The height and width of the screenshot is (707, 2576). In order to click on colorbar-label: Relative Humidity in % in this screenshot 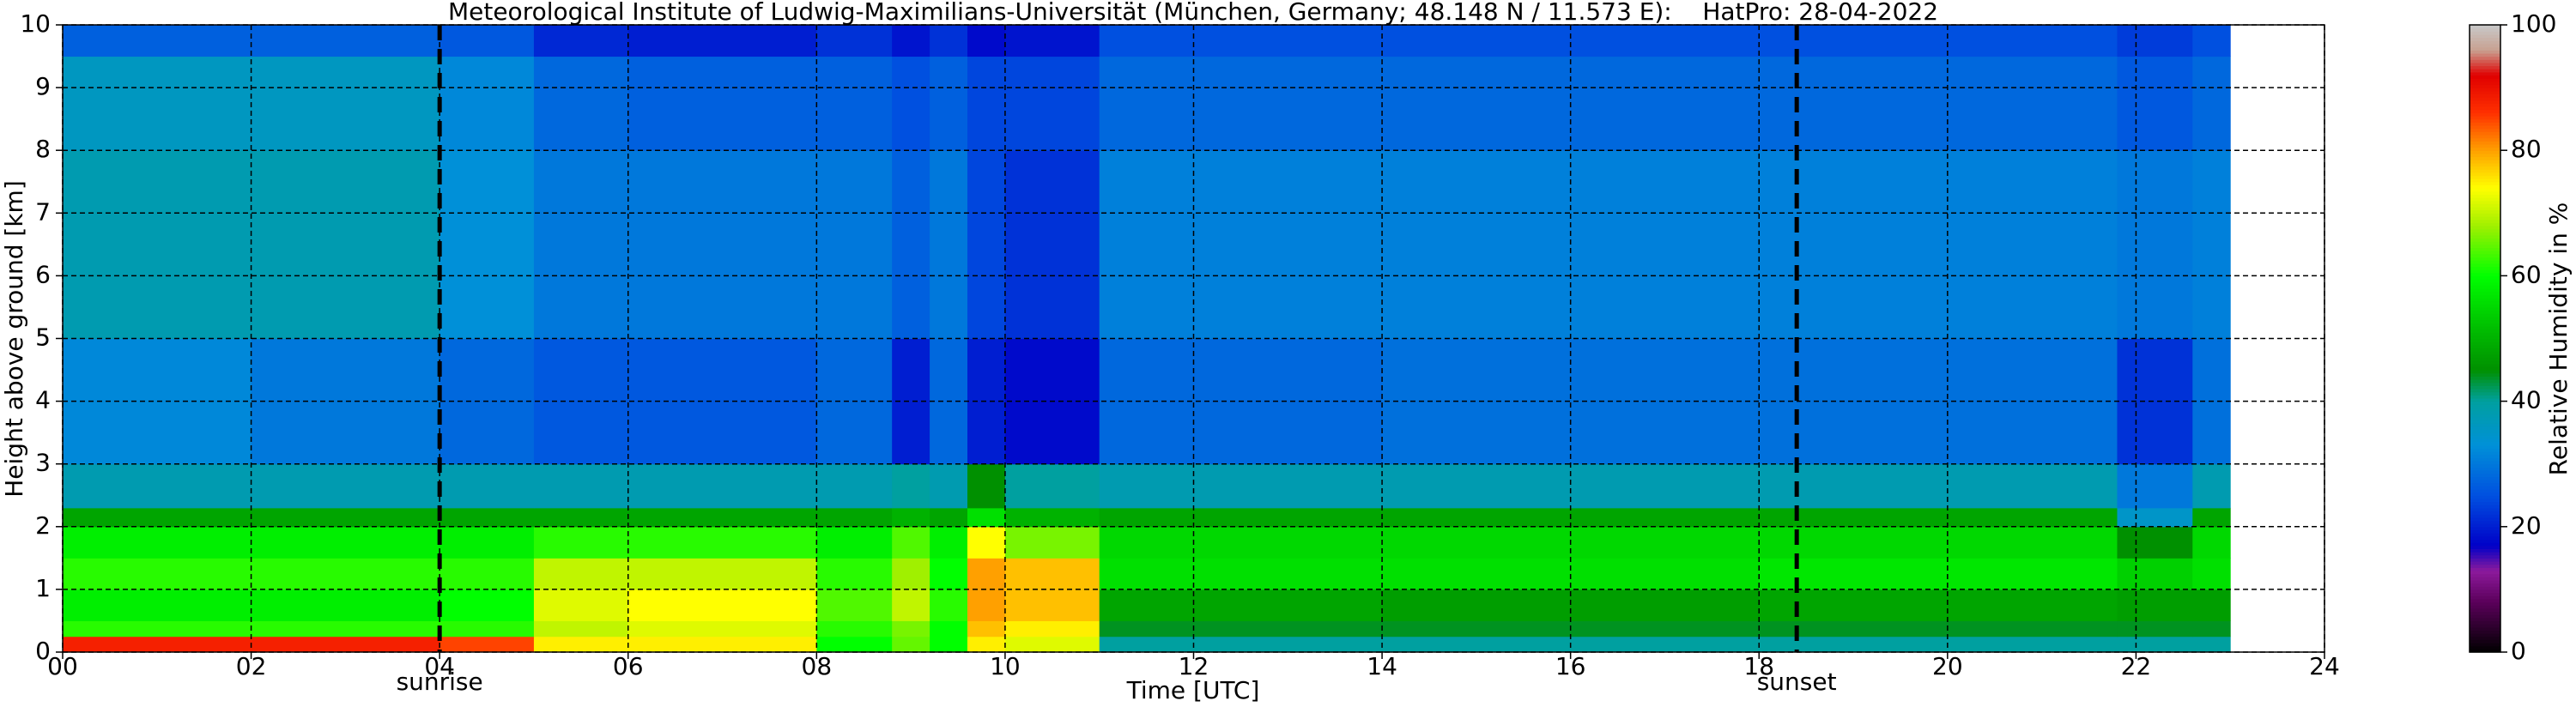, I will do `click(2558, 339)`.